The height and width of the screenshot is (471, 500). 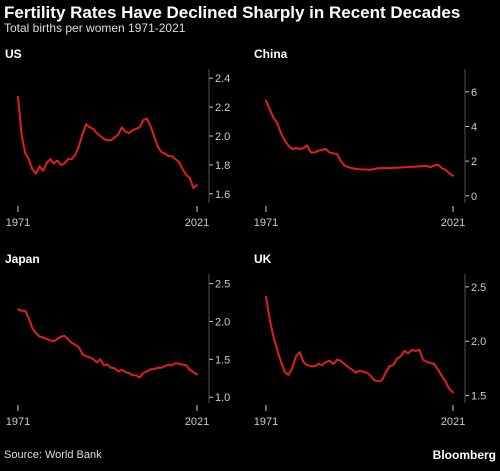 I want to click on y-tick-label-uk: 2.0, so click(x=478, y=342).